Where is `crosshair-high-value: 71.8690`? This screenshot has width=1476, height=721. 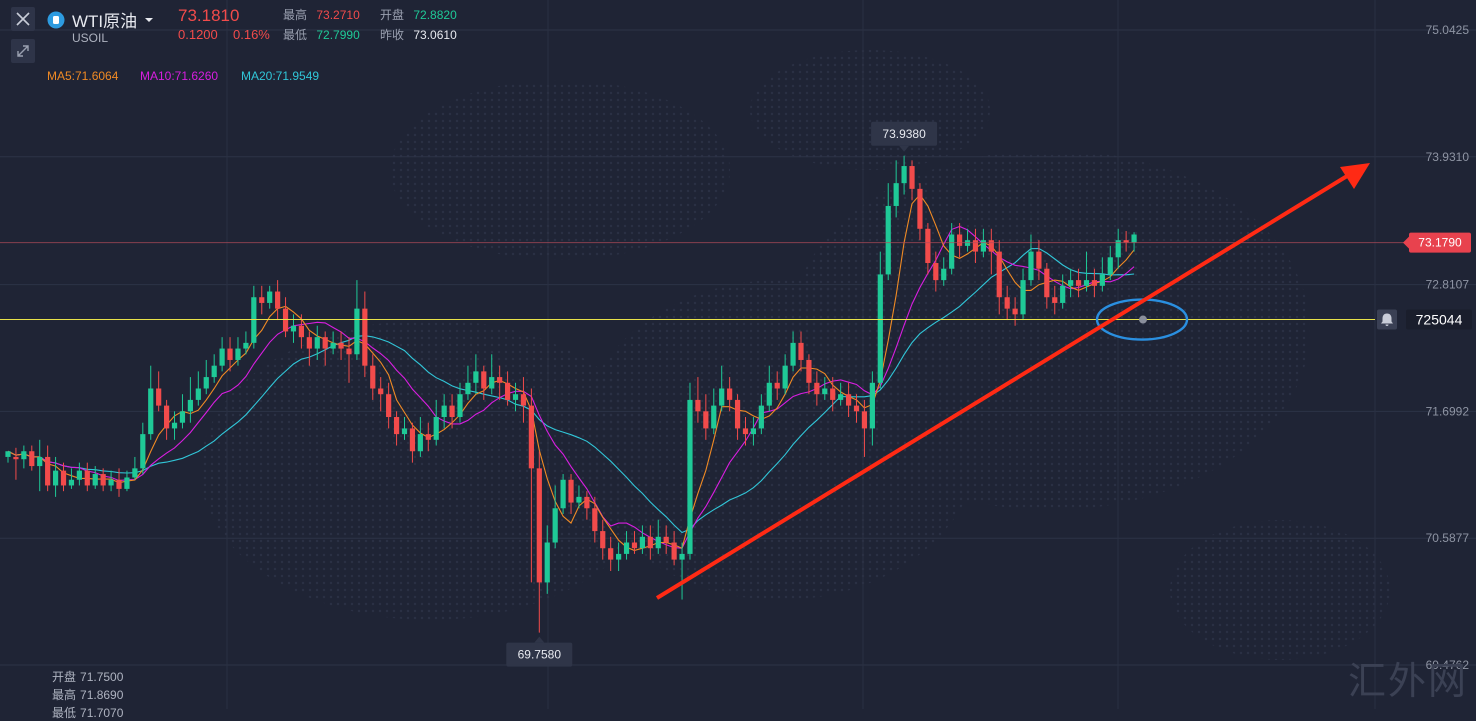
crosshair-high-value: 71.8690 is located at coordinates (102, 695).